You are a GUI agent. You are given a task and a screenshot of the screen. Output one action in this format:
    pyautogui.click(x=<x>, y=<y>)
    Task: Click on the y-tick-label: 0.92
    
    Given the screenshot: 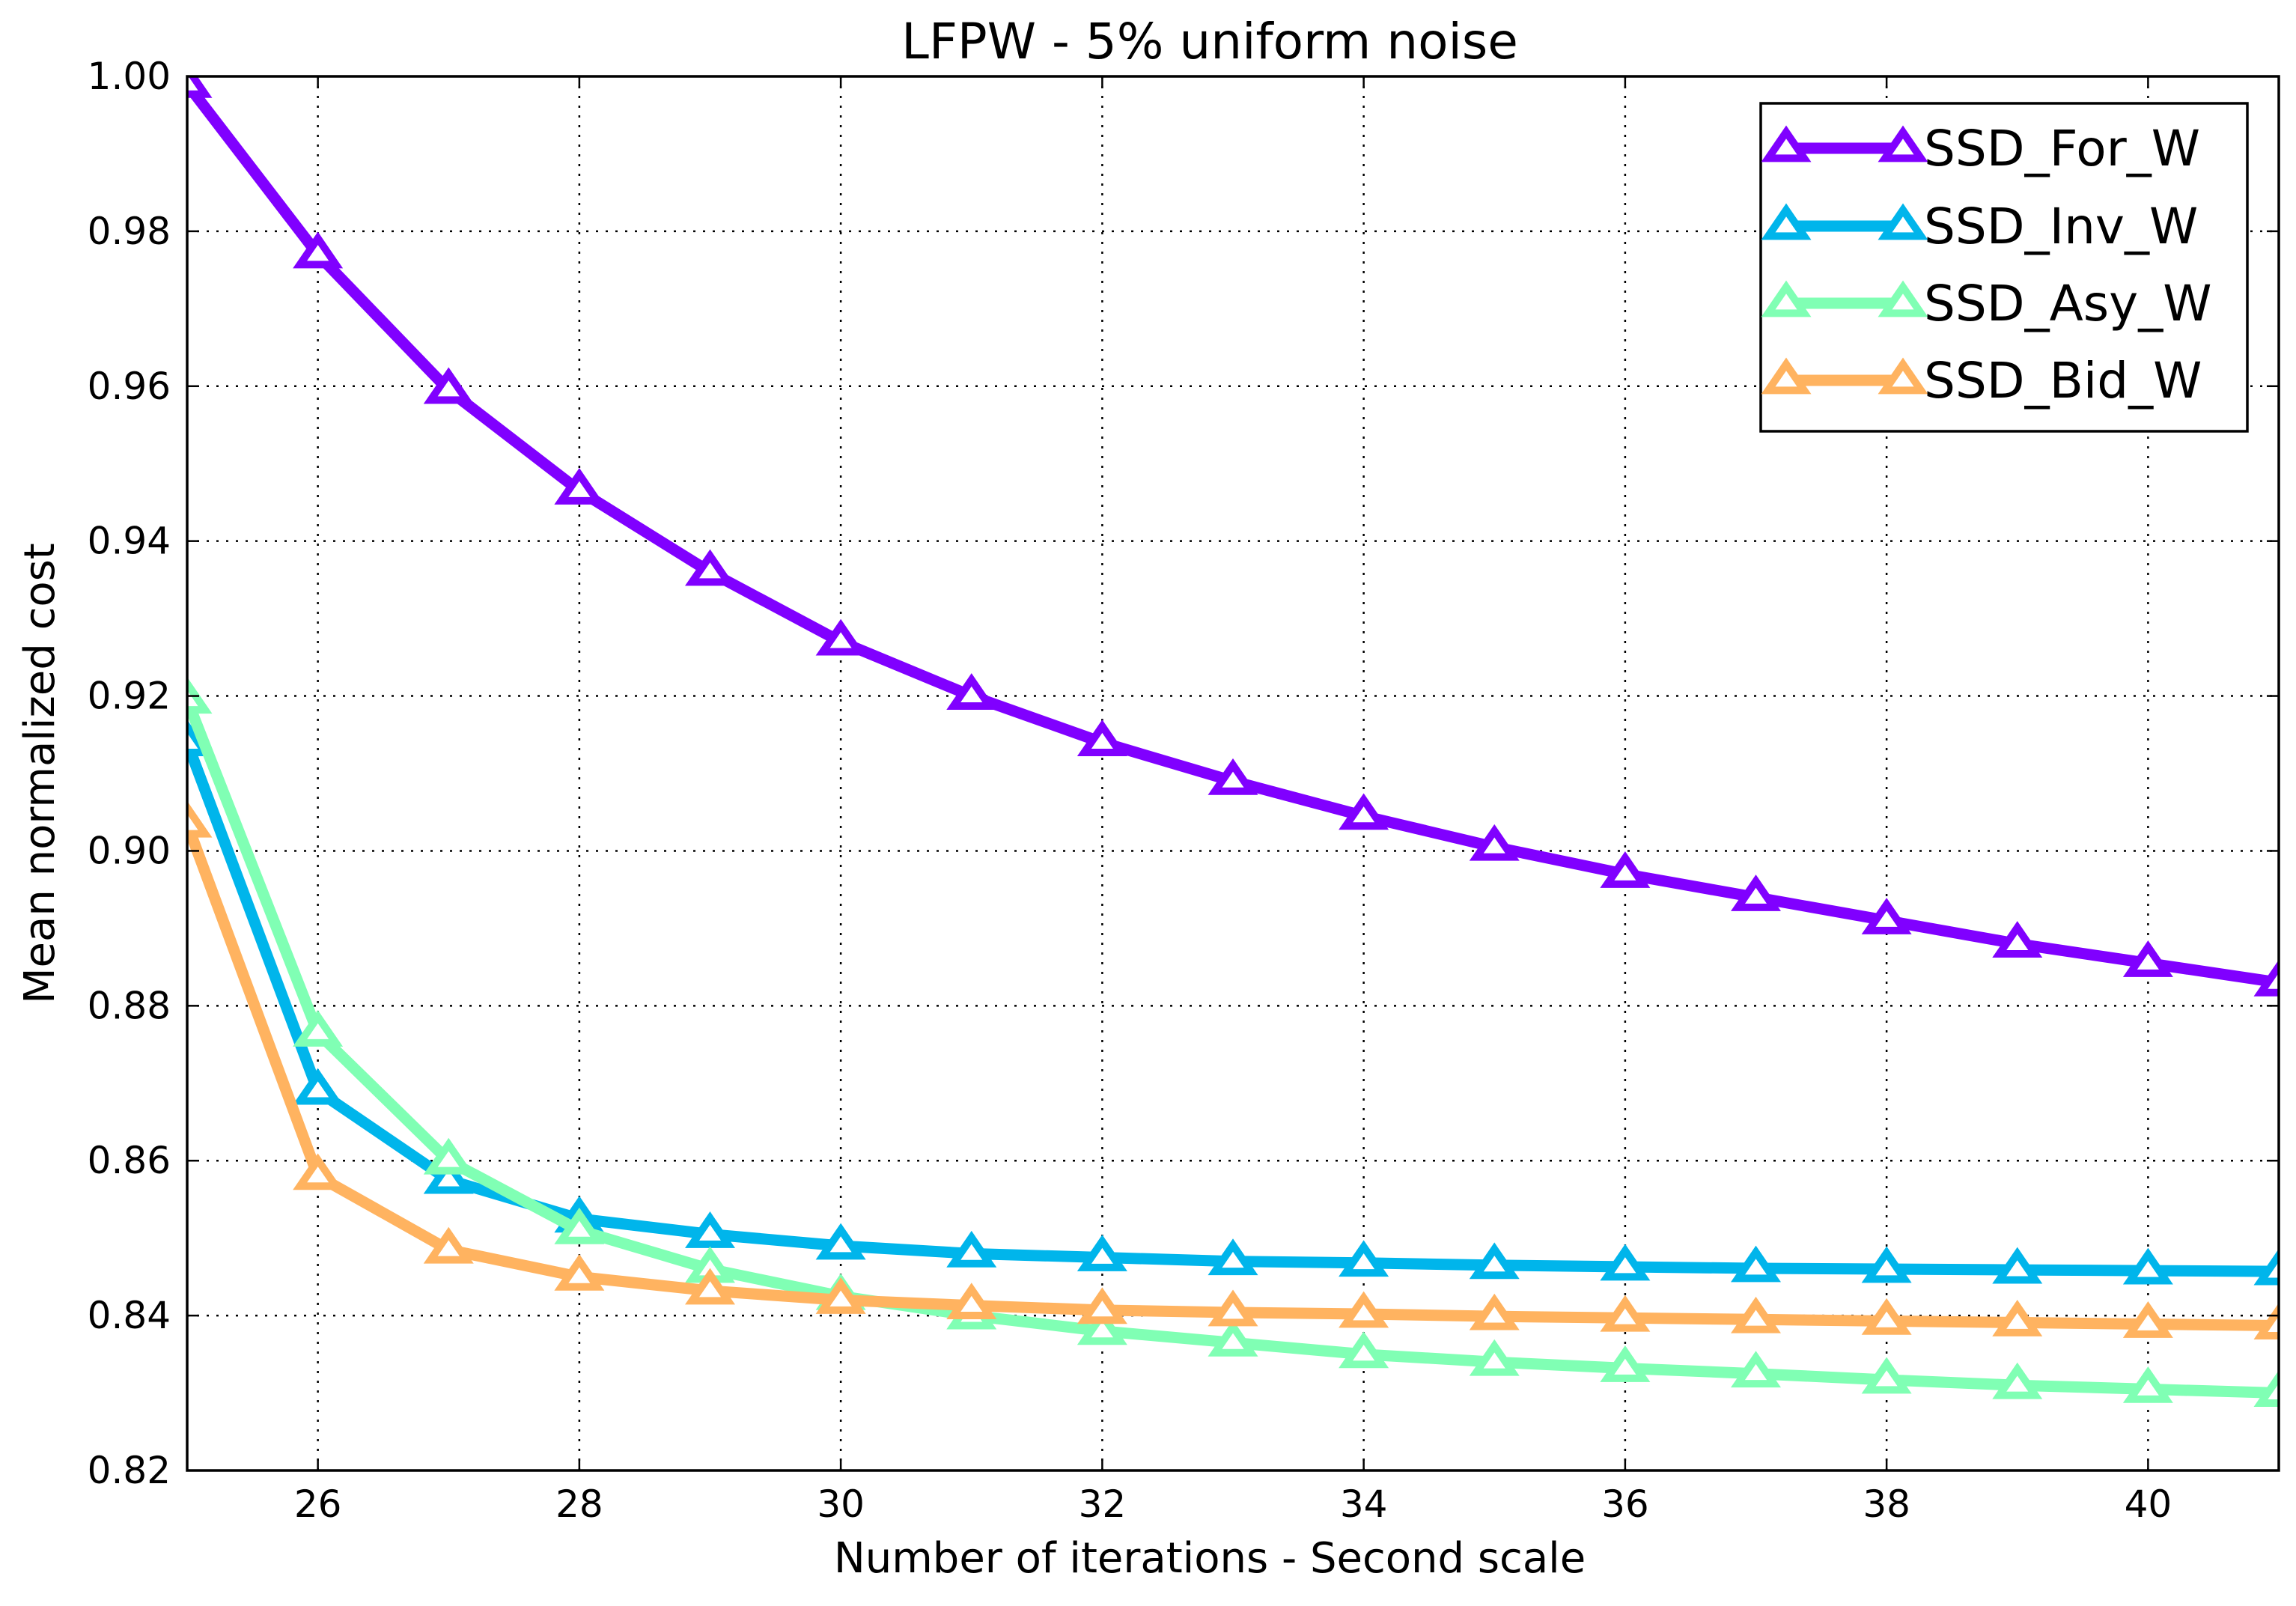 What is the action you would take?
    pyautogui.click(x=129, y=696)
    